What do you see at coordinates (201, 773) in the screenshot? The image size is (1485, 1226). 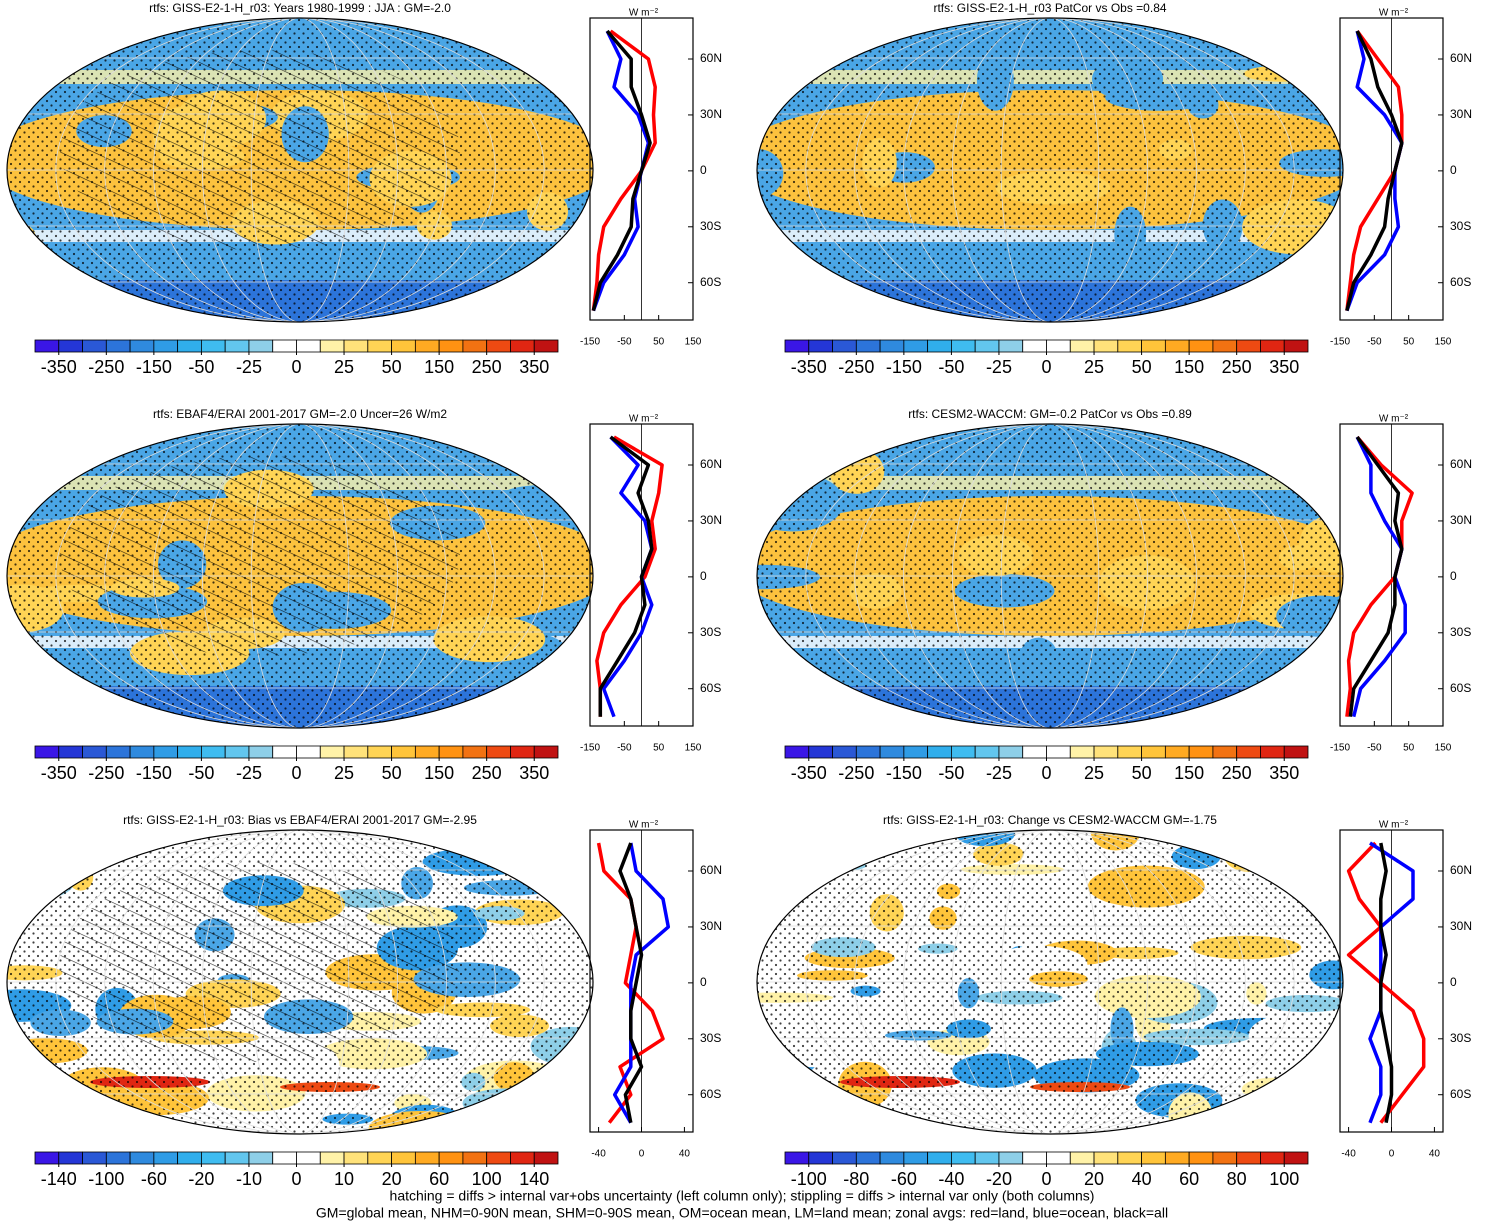 I see `colorbar-label: -50` at bounding box center [201, 773].